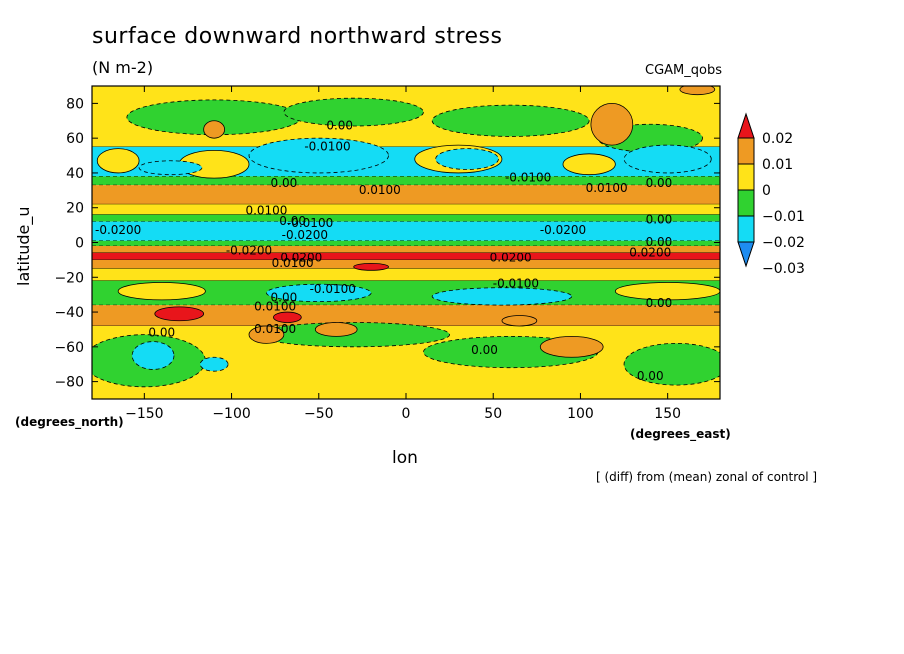 Image resolution: width=904 pixels, height=654 pixels. I want to click on y-tick-label: −60, so click(69, 348).